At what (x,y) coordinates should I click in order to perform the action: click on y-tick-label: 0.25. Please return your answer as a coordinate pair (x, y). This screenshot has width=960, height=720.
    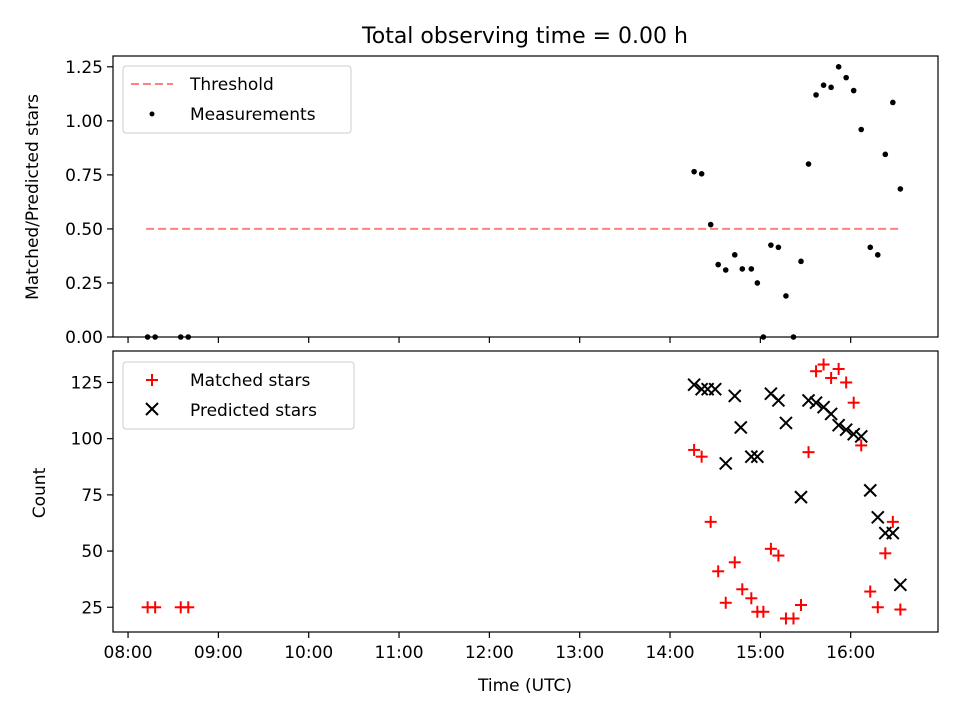
    Looking at the image, I should click on (84, 284).